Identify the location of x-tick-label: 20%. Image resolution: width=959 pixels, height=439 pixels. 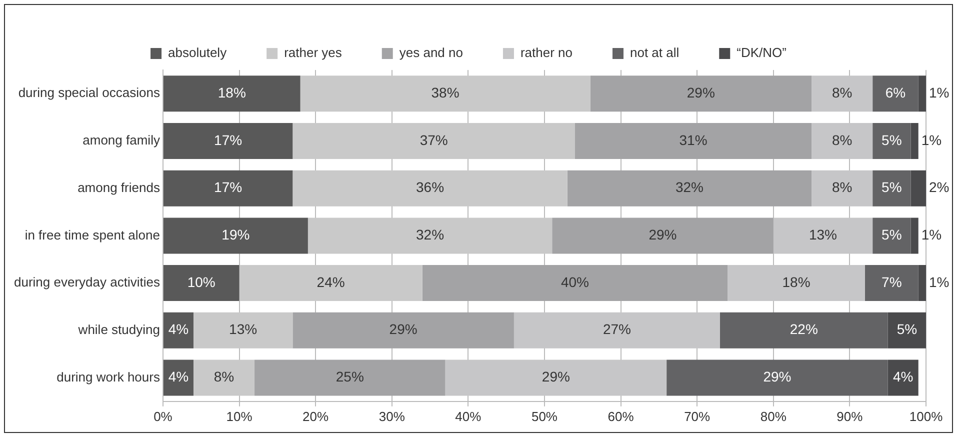
(316, 416).